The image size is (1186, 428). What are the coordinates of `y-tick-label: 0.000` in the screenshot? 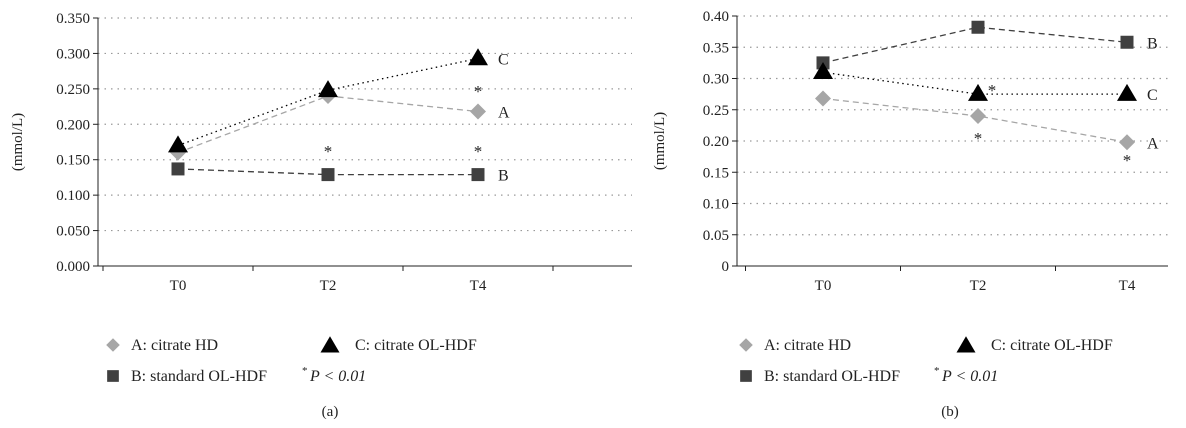 It's located at (73, 267).